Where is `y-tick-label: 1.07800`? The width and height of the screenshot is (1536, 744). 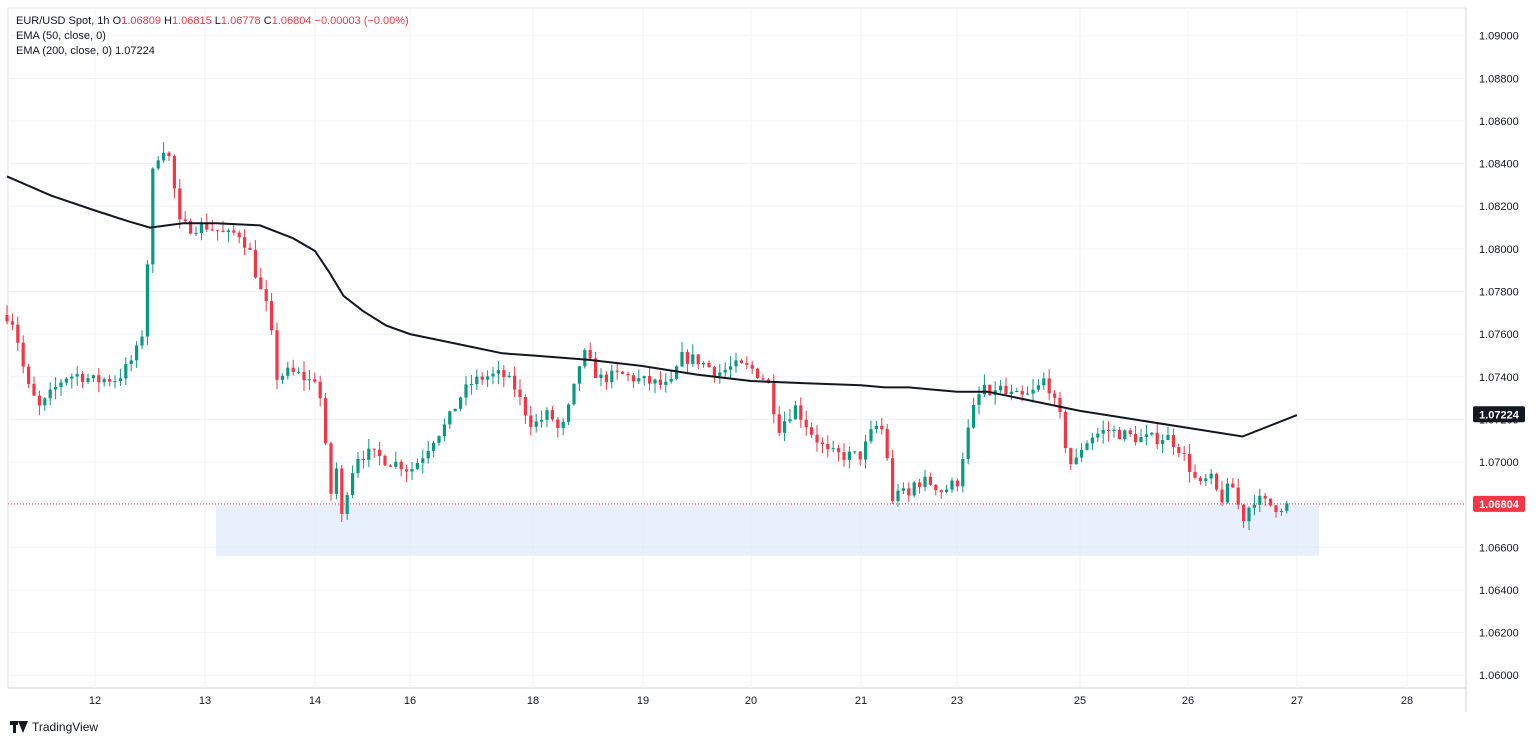 y-tick-label: 1.07800 is located at coordinates (1499, 293).